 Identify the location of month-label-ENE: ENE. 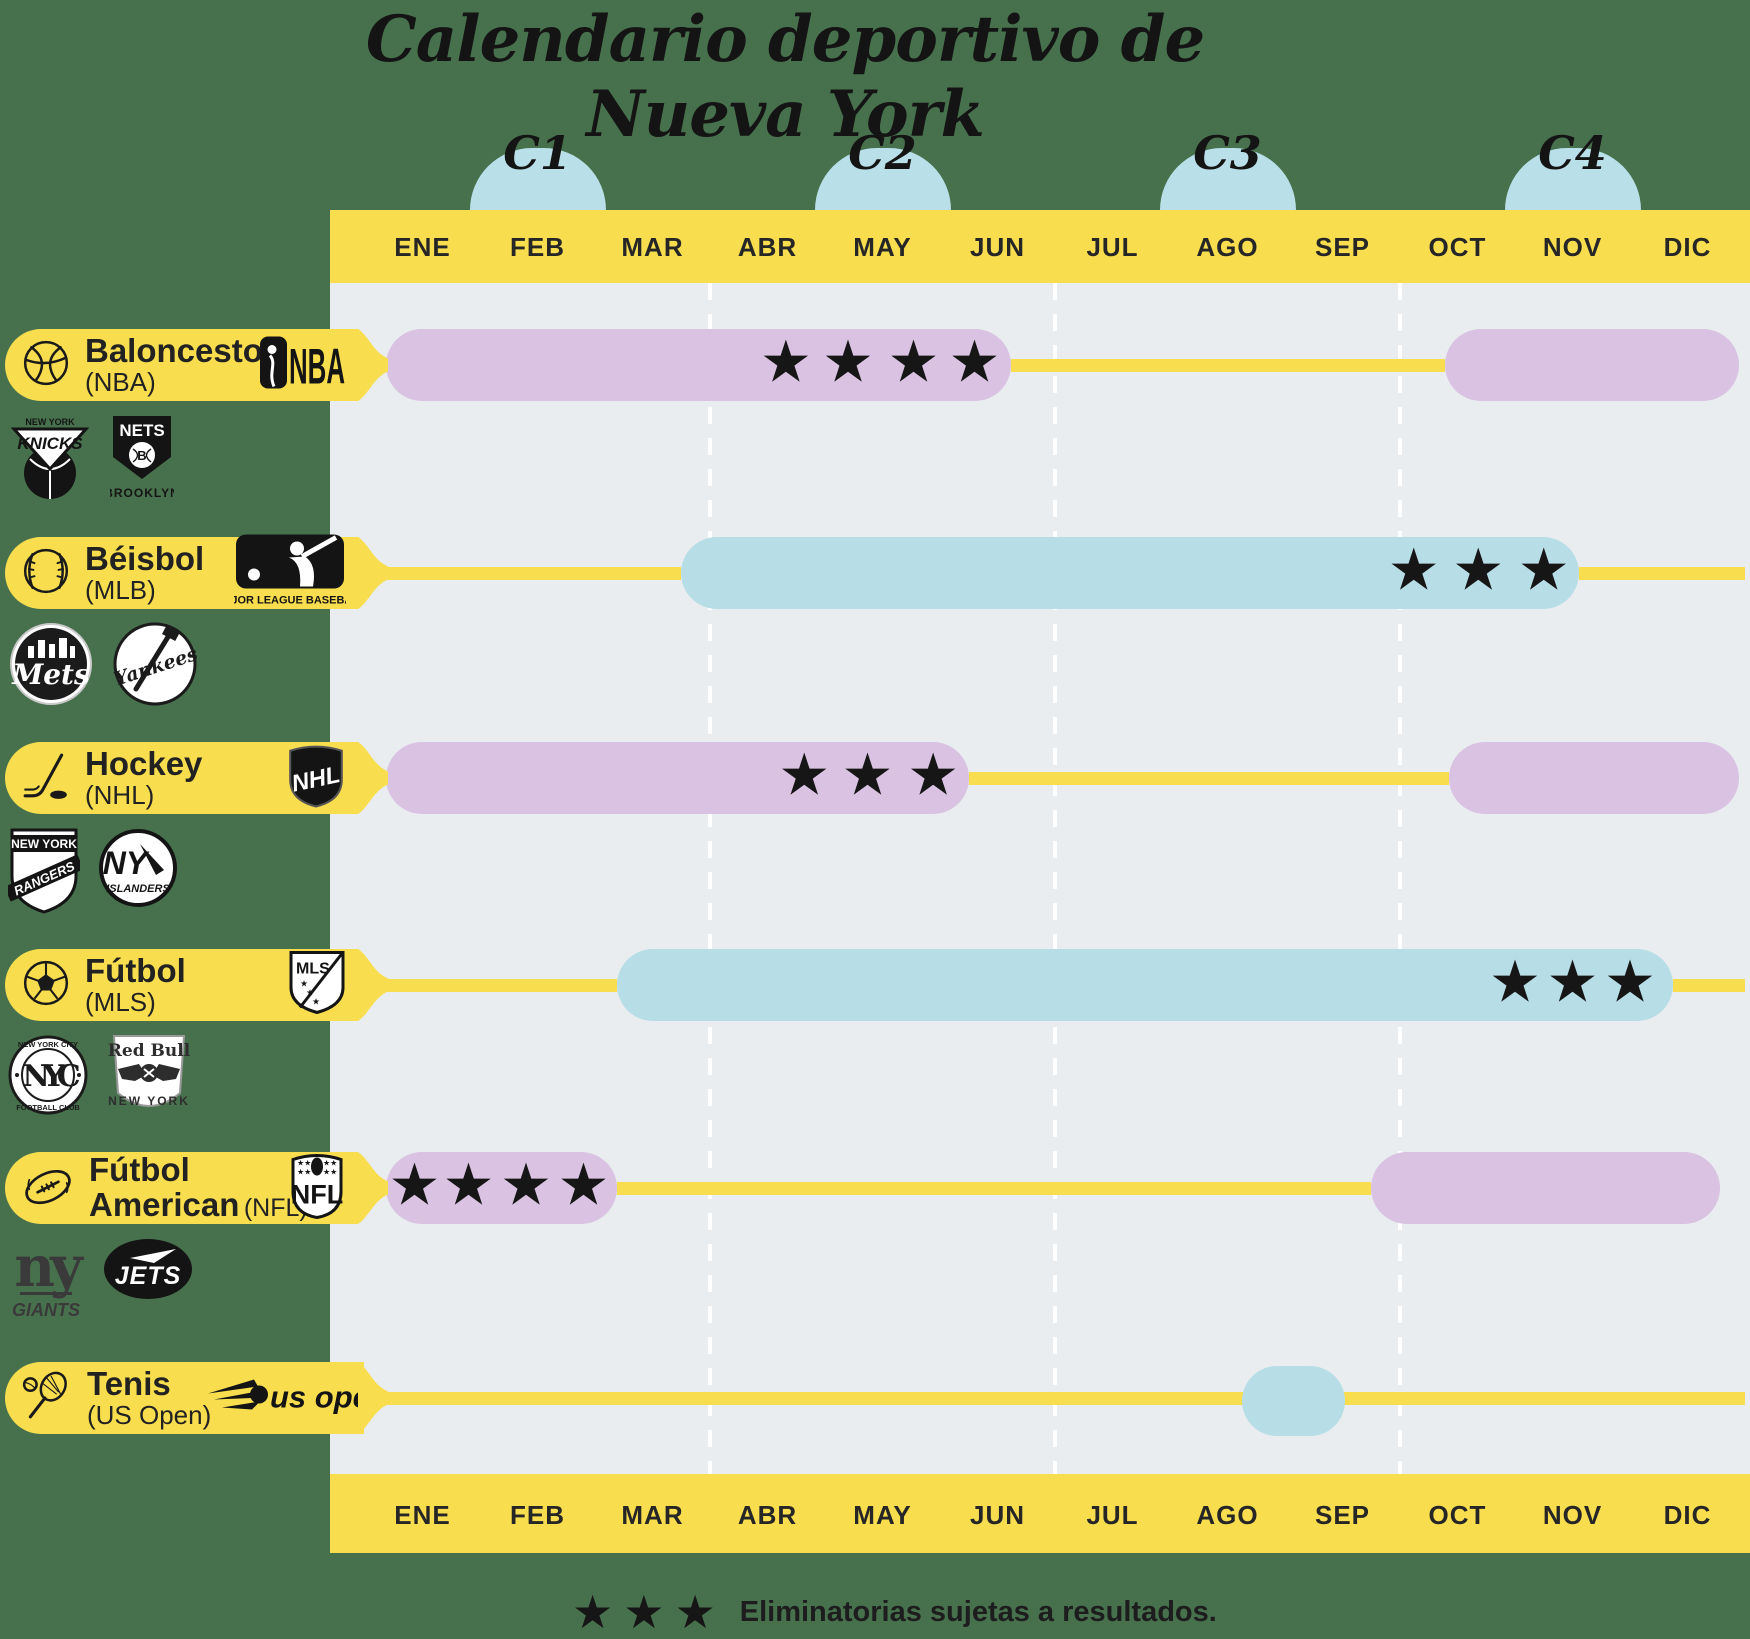
(422, 1515).